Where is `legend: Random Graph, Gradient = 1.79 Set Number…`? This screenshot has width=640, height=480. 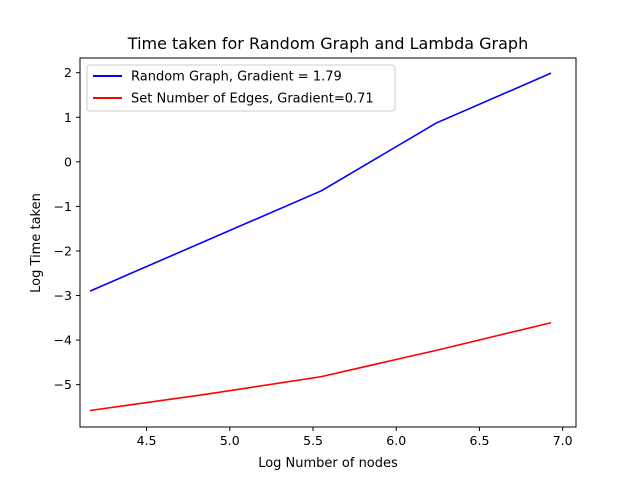
legend: Random Graph, Gradient = 1.79 Set Number… is located at coordinates (241, 88).